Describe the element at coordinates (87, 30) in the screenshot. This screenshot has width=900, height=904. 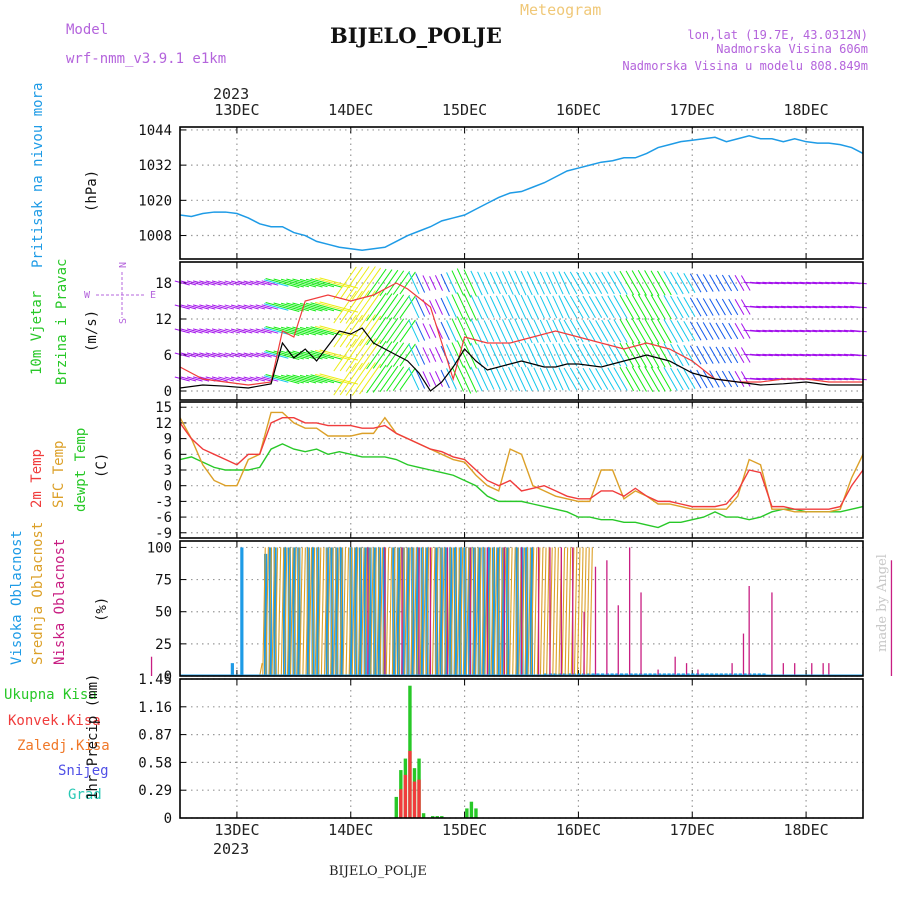
I see `model-label: Model` at that location.